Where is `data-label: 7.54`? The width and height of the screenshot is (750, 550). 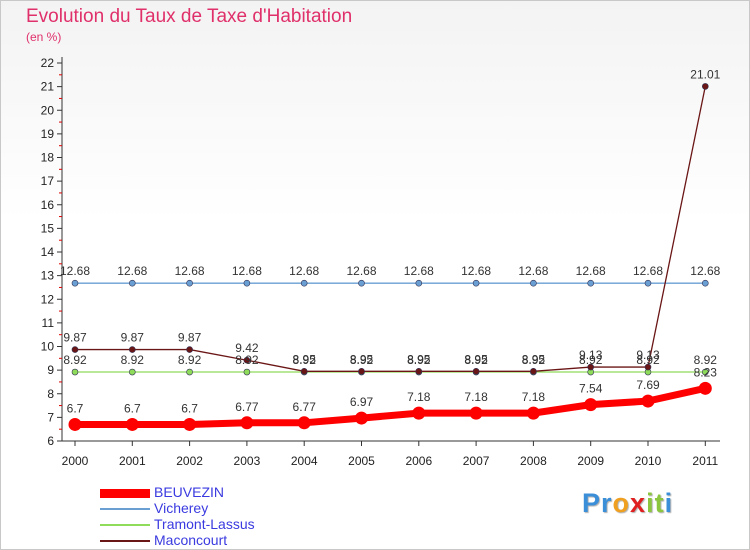
data-label: 7.54 is located at coordinates (591, 389).